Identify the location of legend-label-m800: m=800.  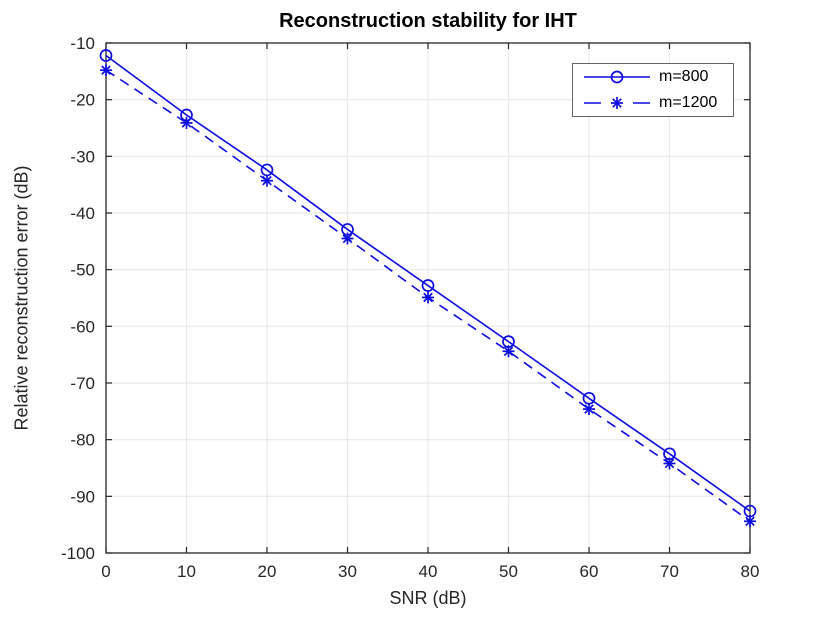
(684, 77).